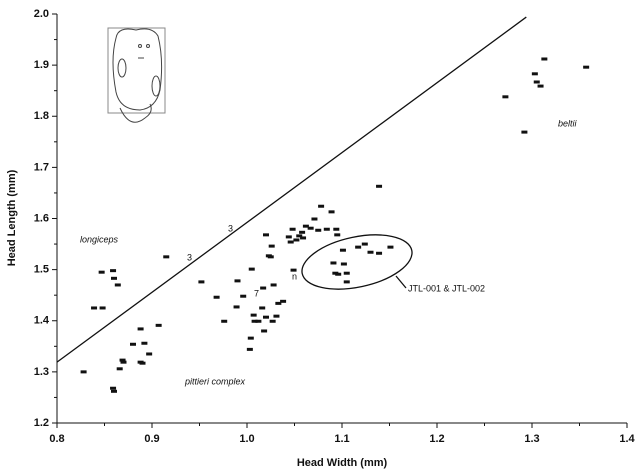  What do you see at coordinates (627, 439) in the screenshot?
I see `x-tick-label: 1.4` at bounding box center [627, 439].